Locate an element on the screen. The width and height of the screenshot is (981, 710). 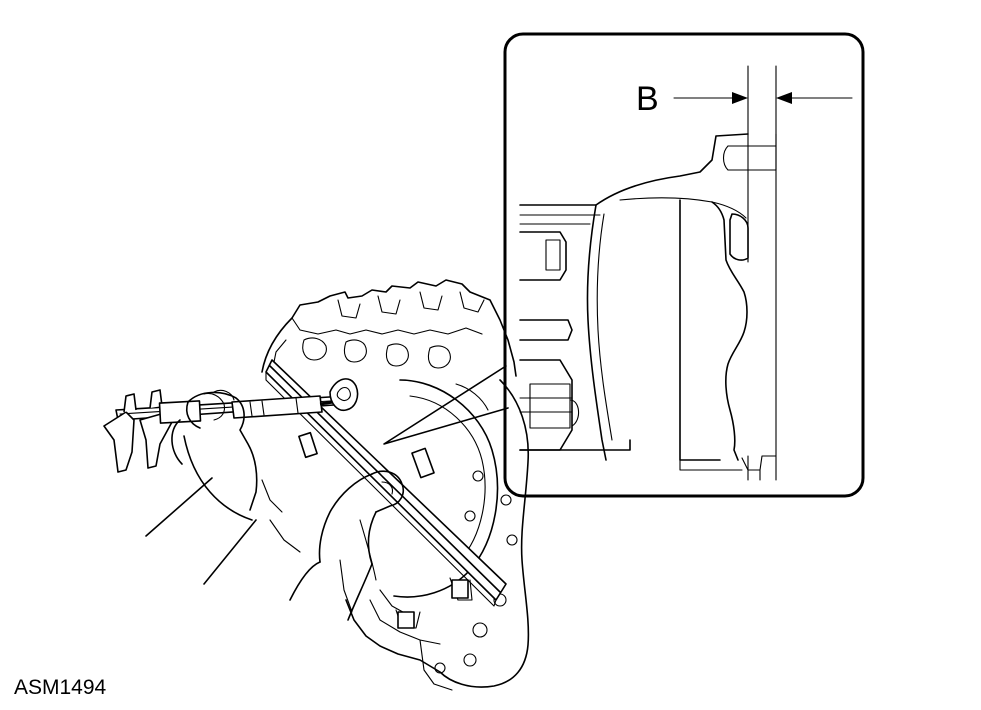
vernier-caliper is located at coordinates (231, 425).